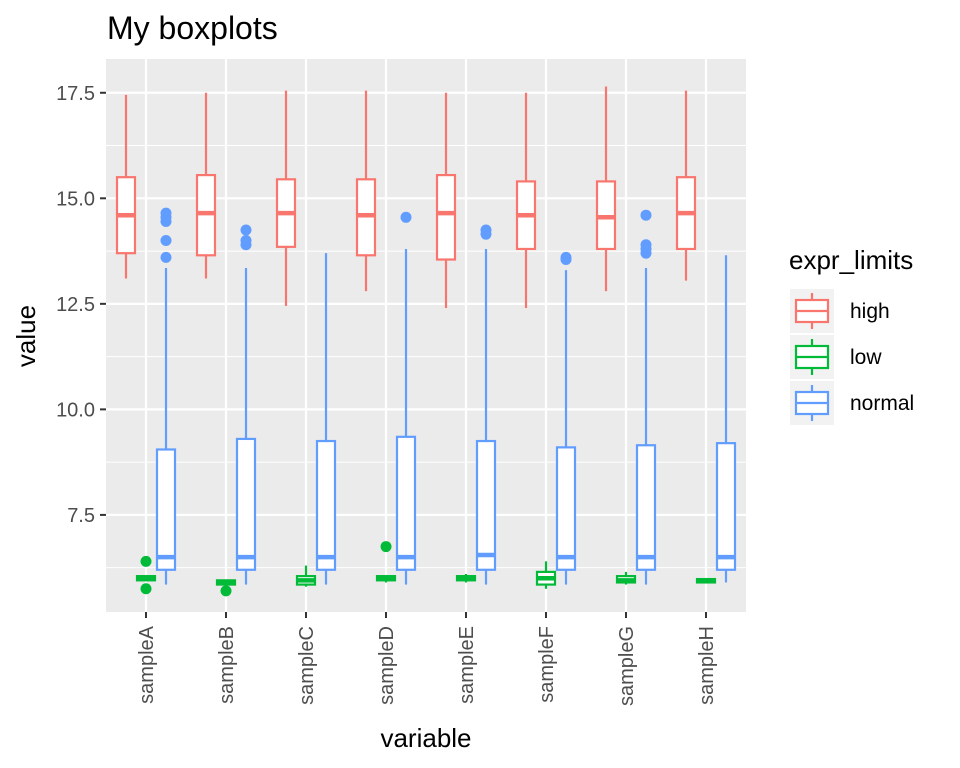  I want to click on box-normal-sampleA, so click(166, 396).